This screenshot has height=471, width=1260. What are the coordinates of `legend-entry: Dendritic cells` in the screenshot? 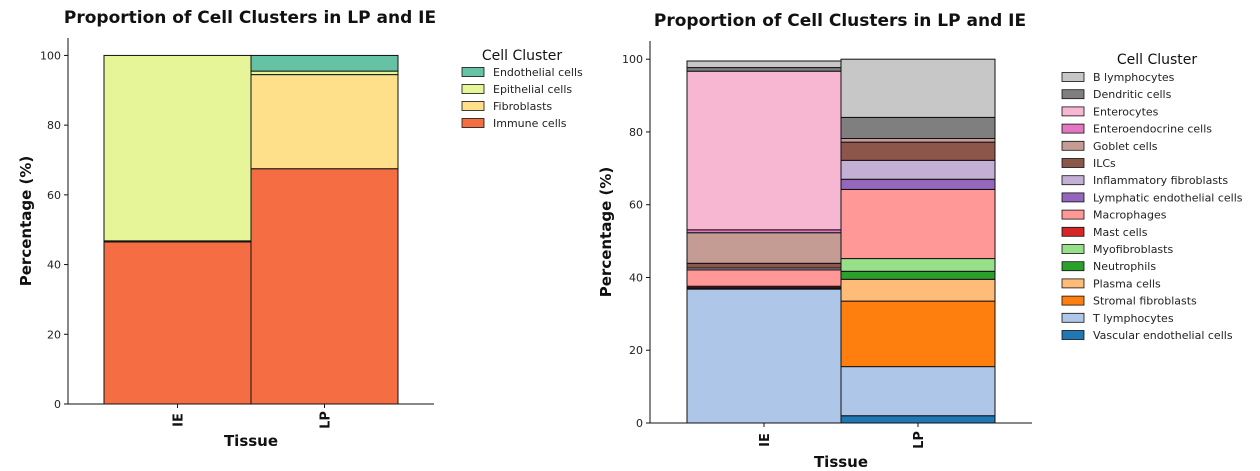 It's located at (1132, 94).